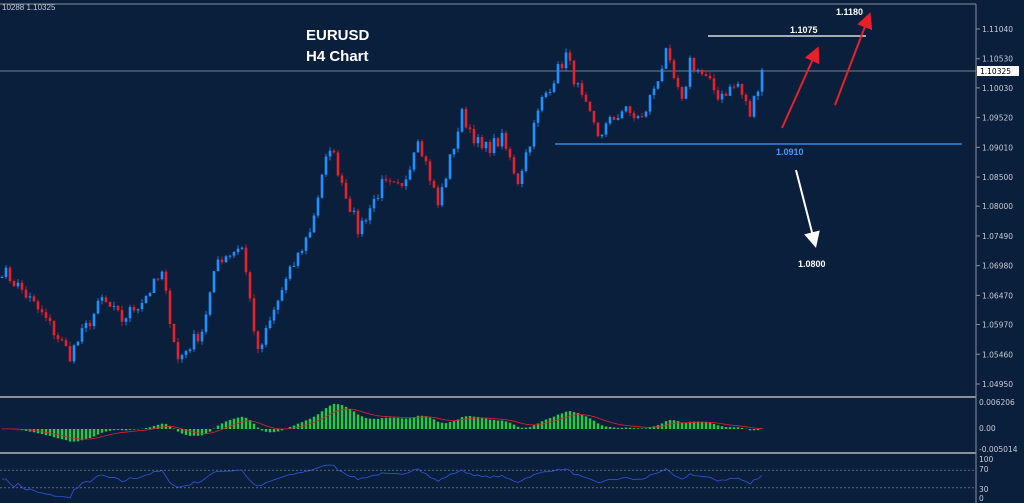 This screenshot has height=503, width=1024. What do you see at coordinates (338, 35) in the screenshot?
I see `symbol-label: EURUSD` at bounding box center [338, 35].